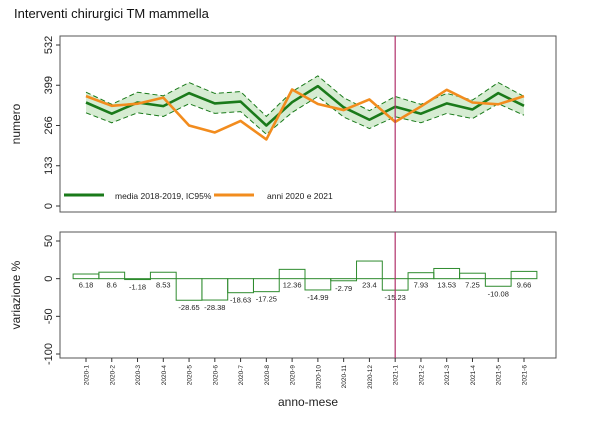 The height and width of the screenshot is (429, 602). Describe the element at coordinates (300, 196) in the screenshot. I see `legend-label-anni: anni 2020 e 2021` at that location.